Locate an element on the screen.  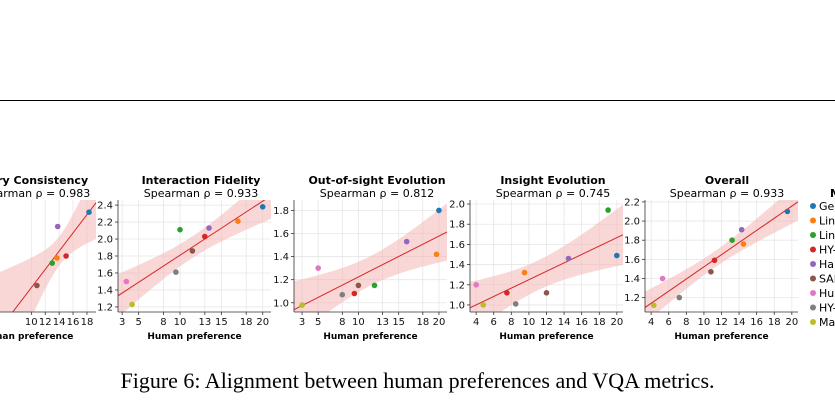
chart-title: try Consistency is located at coordinates (44, 180).